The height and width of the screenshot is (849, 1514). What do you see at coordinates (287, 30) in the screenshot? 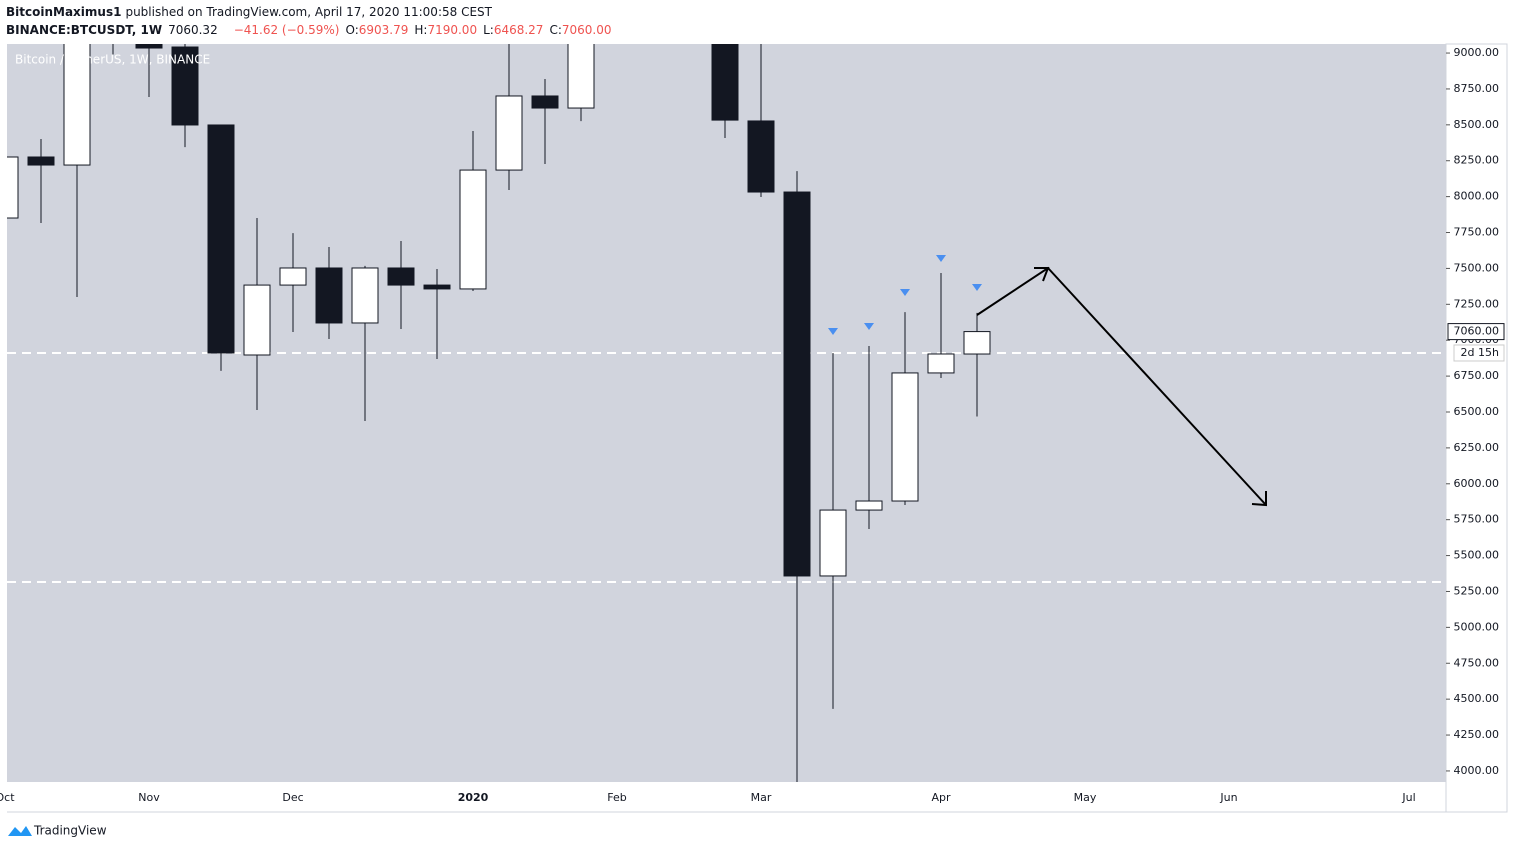
I see `change: −41.62 (−0.59%)` at bounding box center [287, 30].